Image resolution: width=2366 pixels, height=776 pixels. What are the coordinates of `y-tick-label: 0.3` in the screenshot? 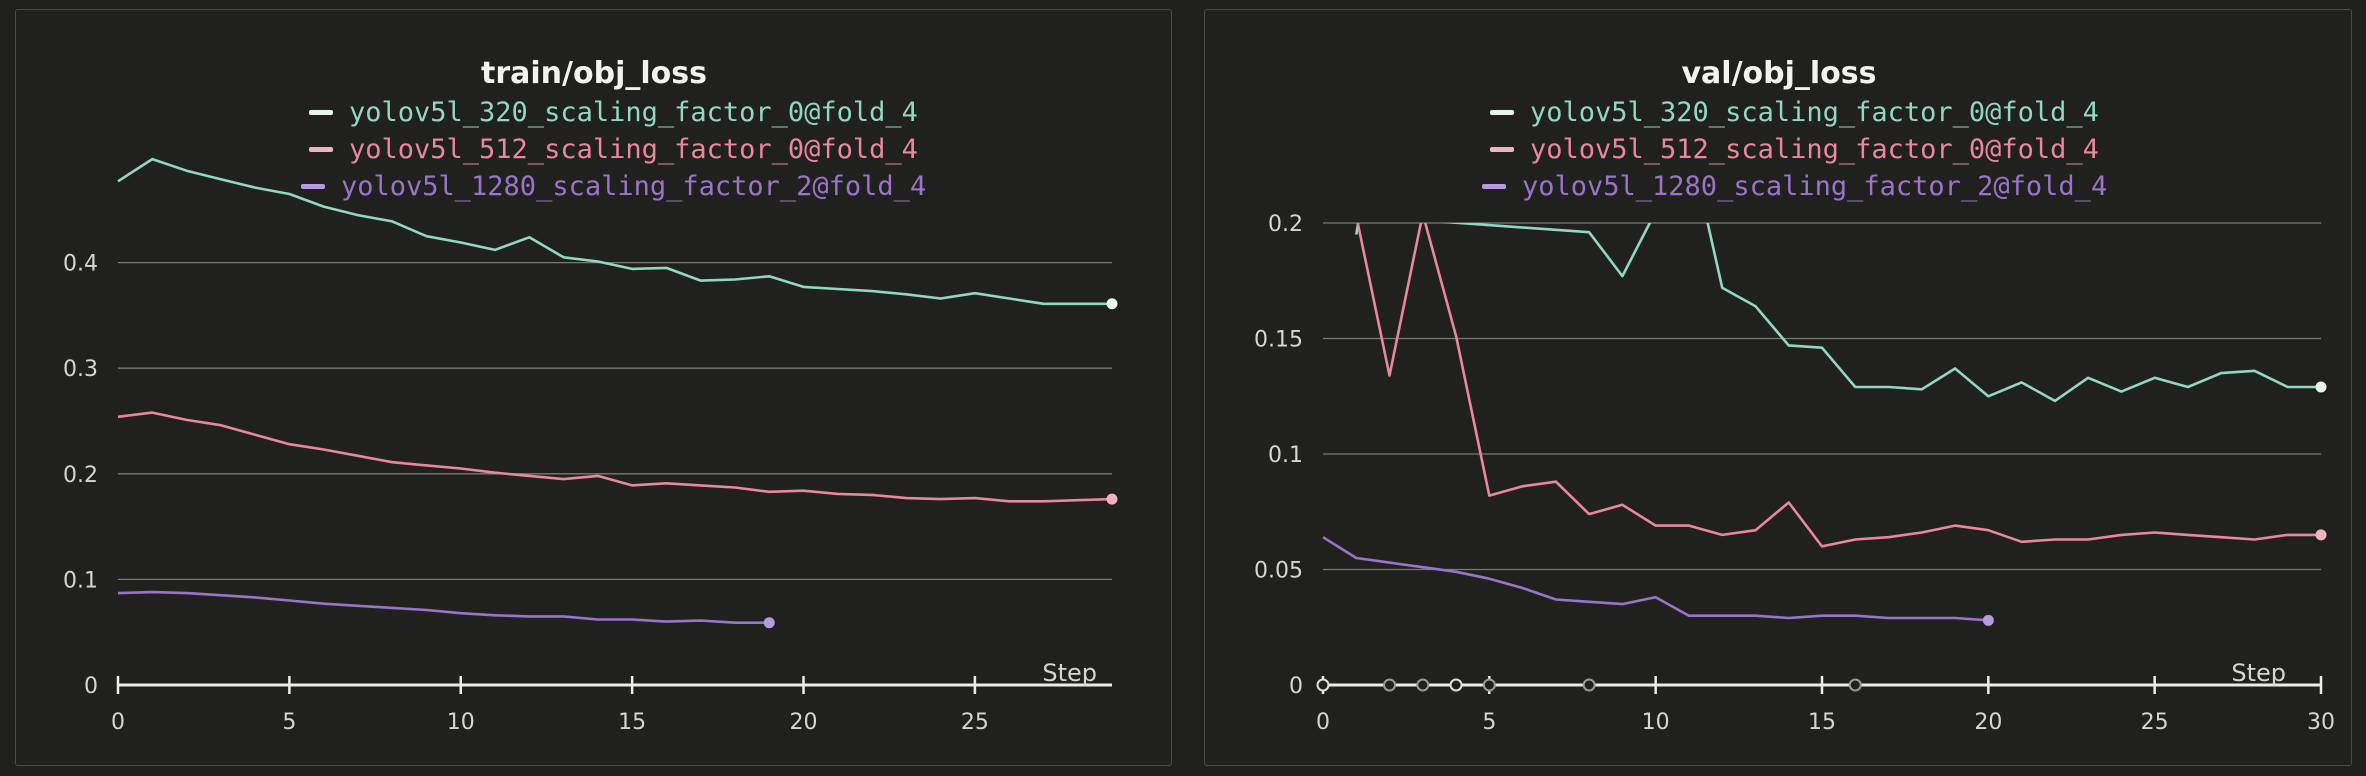 It's located at (80, 369).